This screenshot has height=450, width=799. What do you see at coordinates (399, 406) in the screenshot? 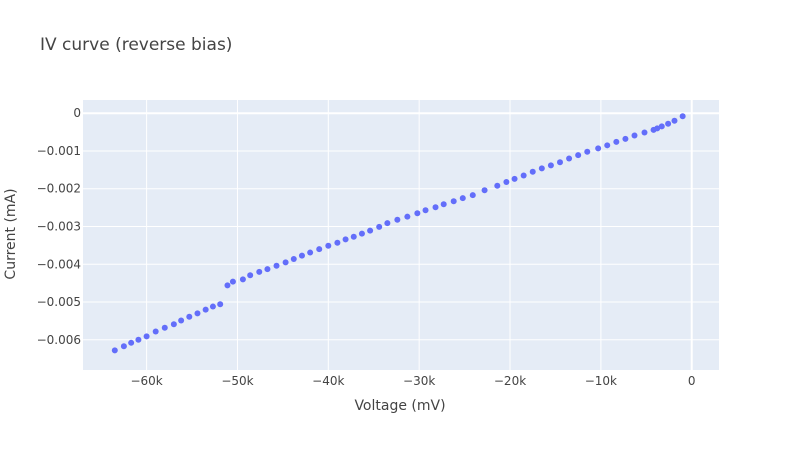
I see `x-axis-title: Voltage (mV)` at bounding box center [399, 406].